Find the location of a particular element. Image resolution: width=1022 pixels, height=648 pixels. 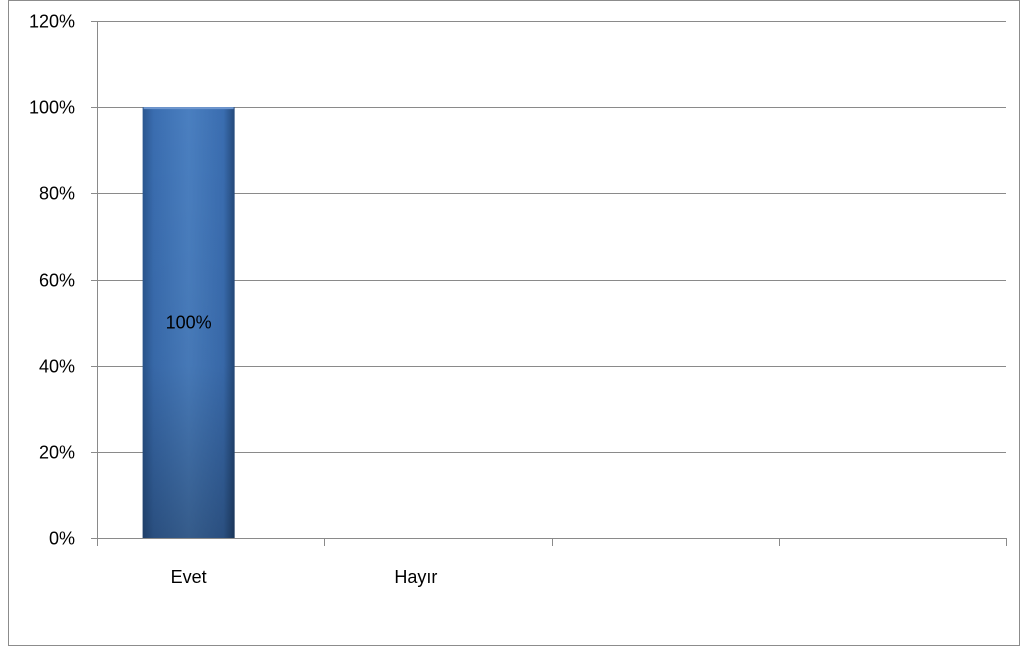

bar-shade is located at coordinates (188, 323).